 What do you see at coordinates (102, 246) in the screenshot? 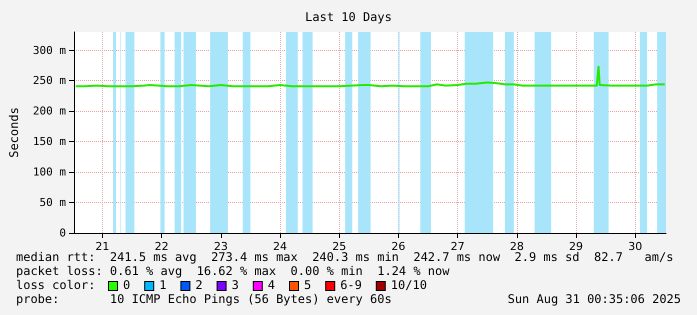
I see `x-tick-label: 21` at bounding box center [102, 246].